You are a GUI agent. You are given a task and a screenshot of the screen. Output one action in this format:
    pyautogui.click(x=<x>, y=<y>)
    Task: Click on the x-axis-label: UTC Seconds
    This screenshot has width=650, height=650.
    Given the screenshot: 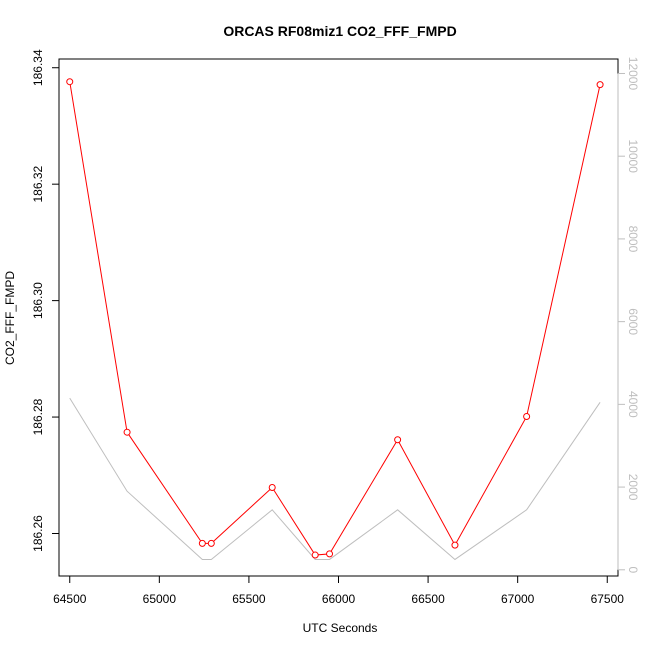 What is the action you would take?
    pyautogui.click(x=340, y=628)
    